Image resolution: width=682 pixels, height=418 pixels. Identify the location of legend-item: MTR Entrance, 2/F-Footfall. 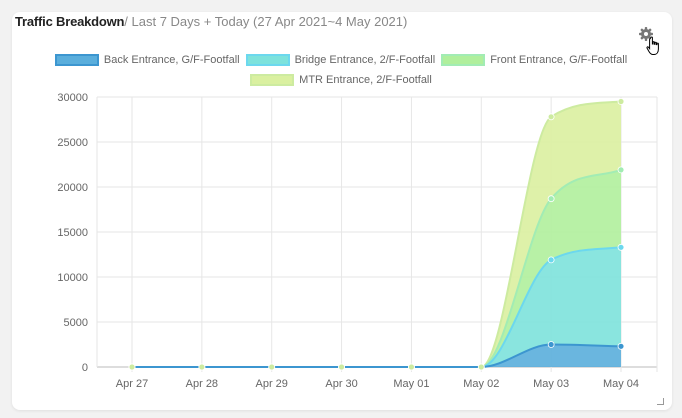
(341, 80).